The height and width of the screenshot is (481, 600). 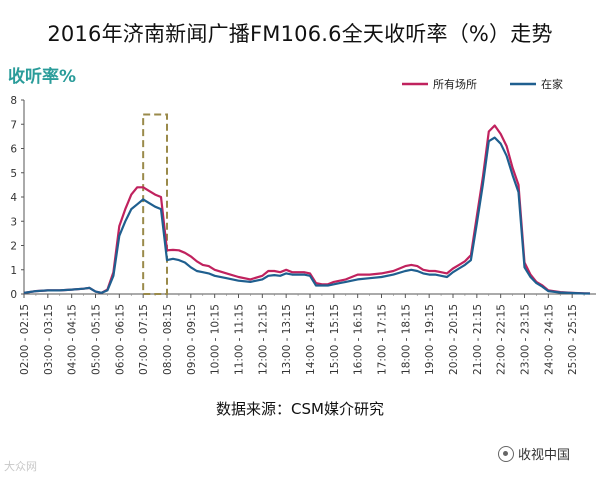 I want to click on highlight-rect, so click(x=155, y=204).